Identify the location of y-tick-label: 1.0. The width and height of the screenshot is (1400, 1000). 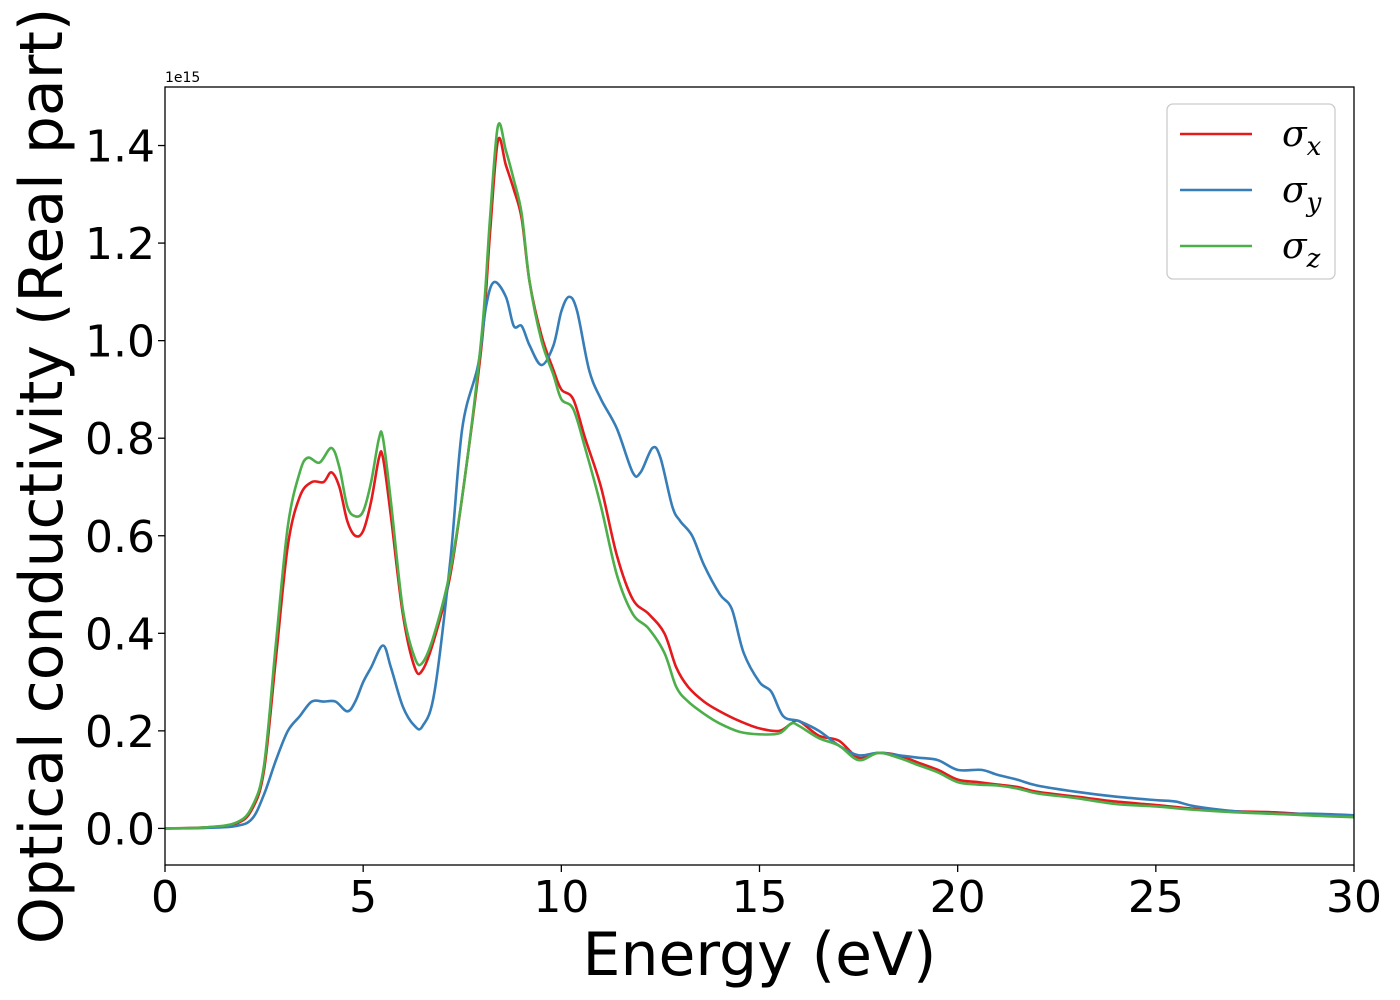
(120, 342).